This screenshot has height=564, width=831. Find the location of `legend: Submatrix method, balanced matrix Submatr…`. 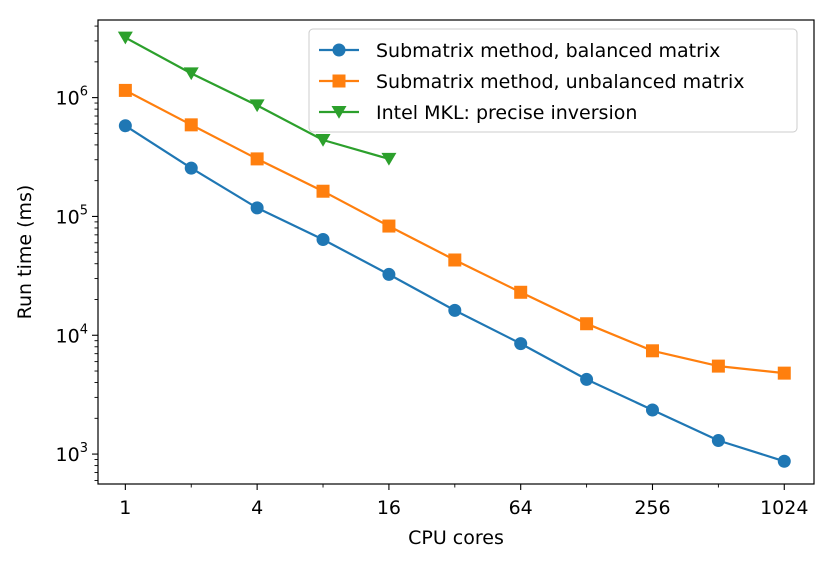

legend: Submatrix method, balanced matrix Submatr… is located at coordinates (553, 80).